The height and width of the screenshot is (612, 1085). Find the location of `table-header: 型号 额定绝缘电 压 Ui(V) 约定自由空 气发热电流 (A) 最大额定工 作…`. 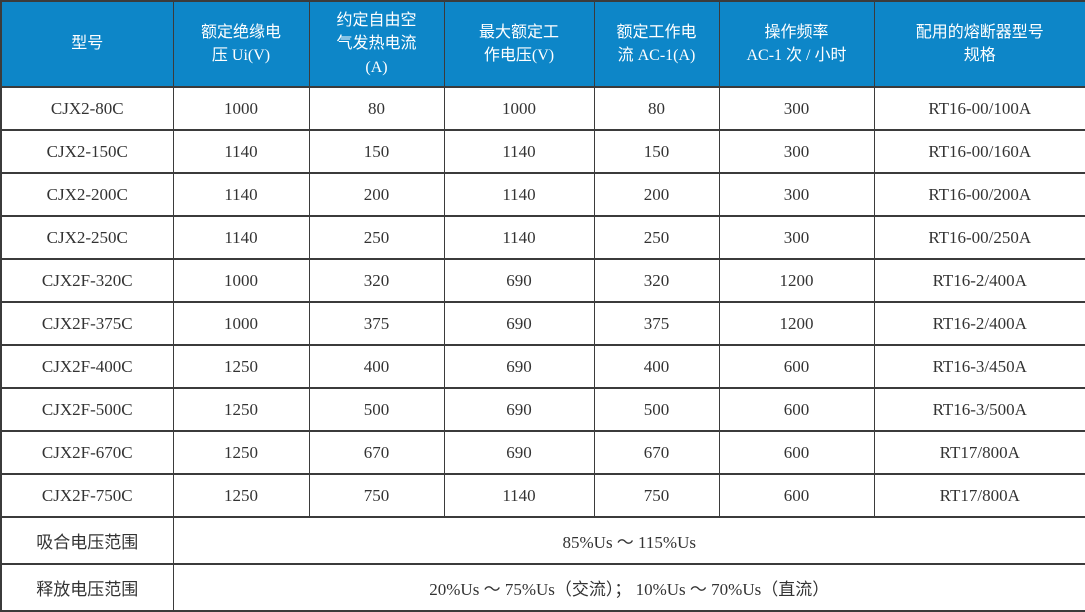

table-header: 型号 额定绝缘电 压 Ui(V) 约定自由空 气发热电流 (A) 最大额定工 作… is located at coordinates (542, 44).